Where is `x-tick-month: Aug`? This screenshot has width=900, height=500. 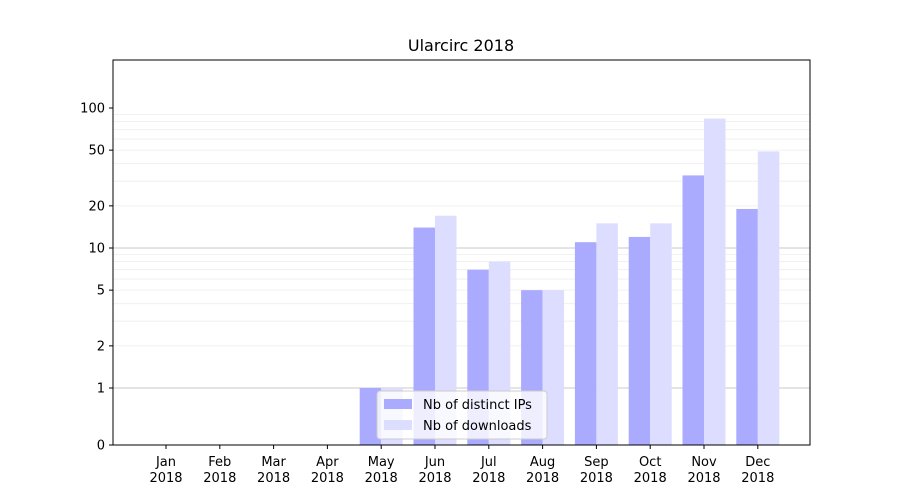 x-tick-month: Aug is located at coordinates (542, 462).